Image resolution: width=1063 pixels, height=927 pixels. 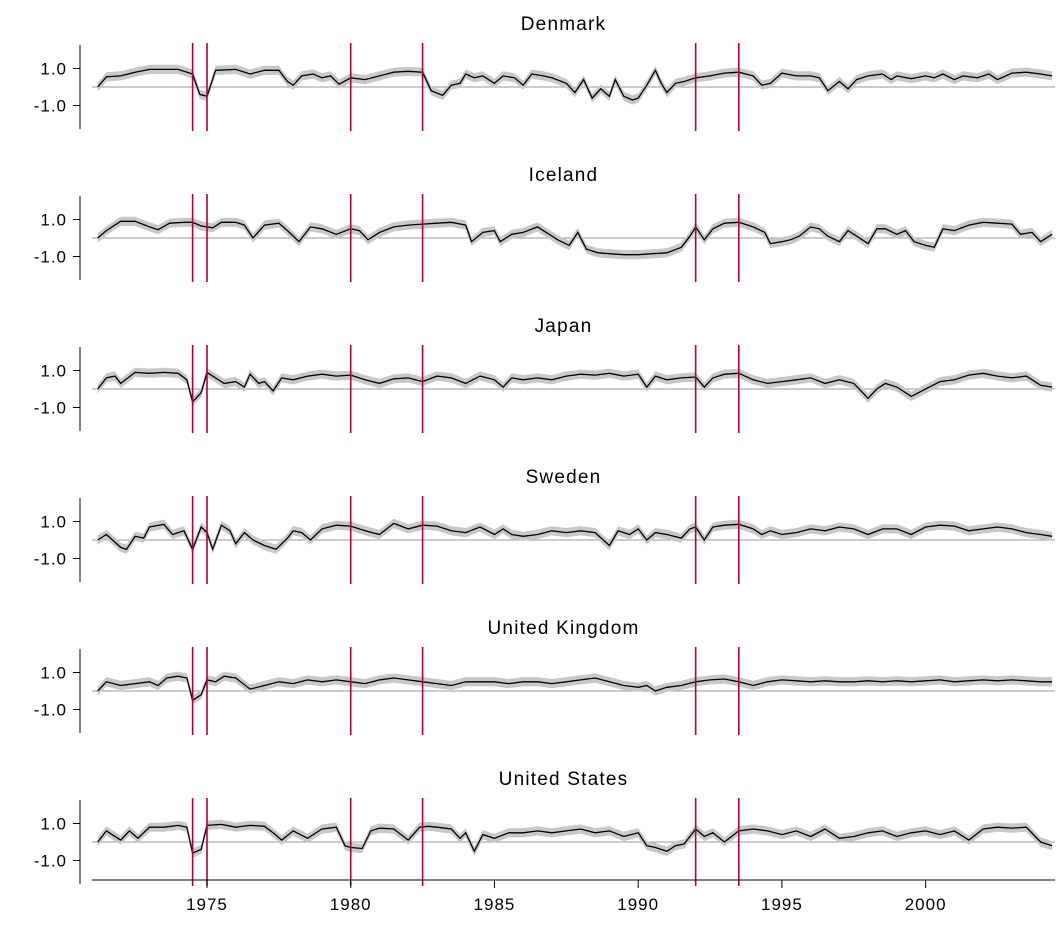 I want to click on panel-iceland: Iceland 1.0 -1.0, so click(x=544, y=223).